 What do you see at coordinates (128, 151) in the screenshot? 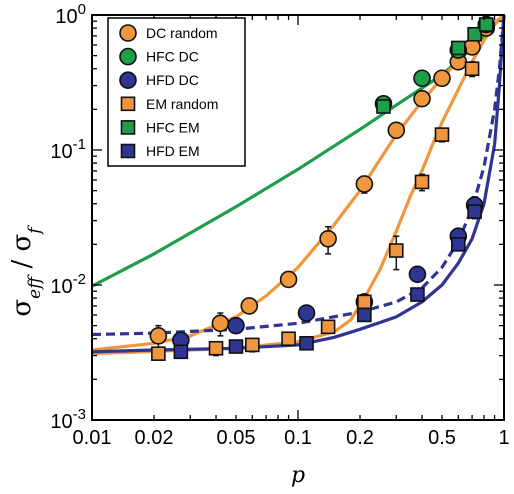
I see `legend-marker-hfd-em` at bounding box center [128, 151].